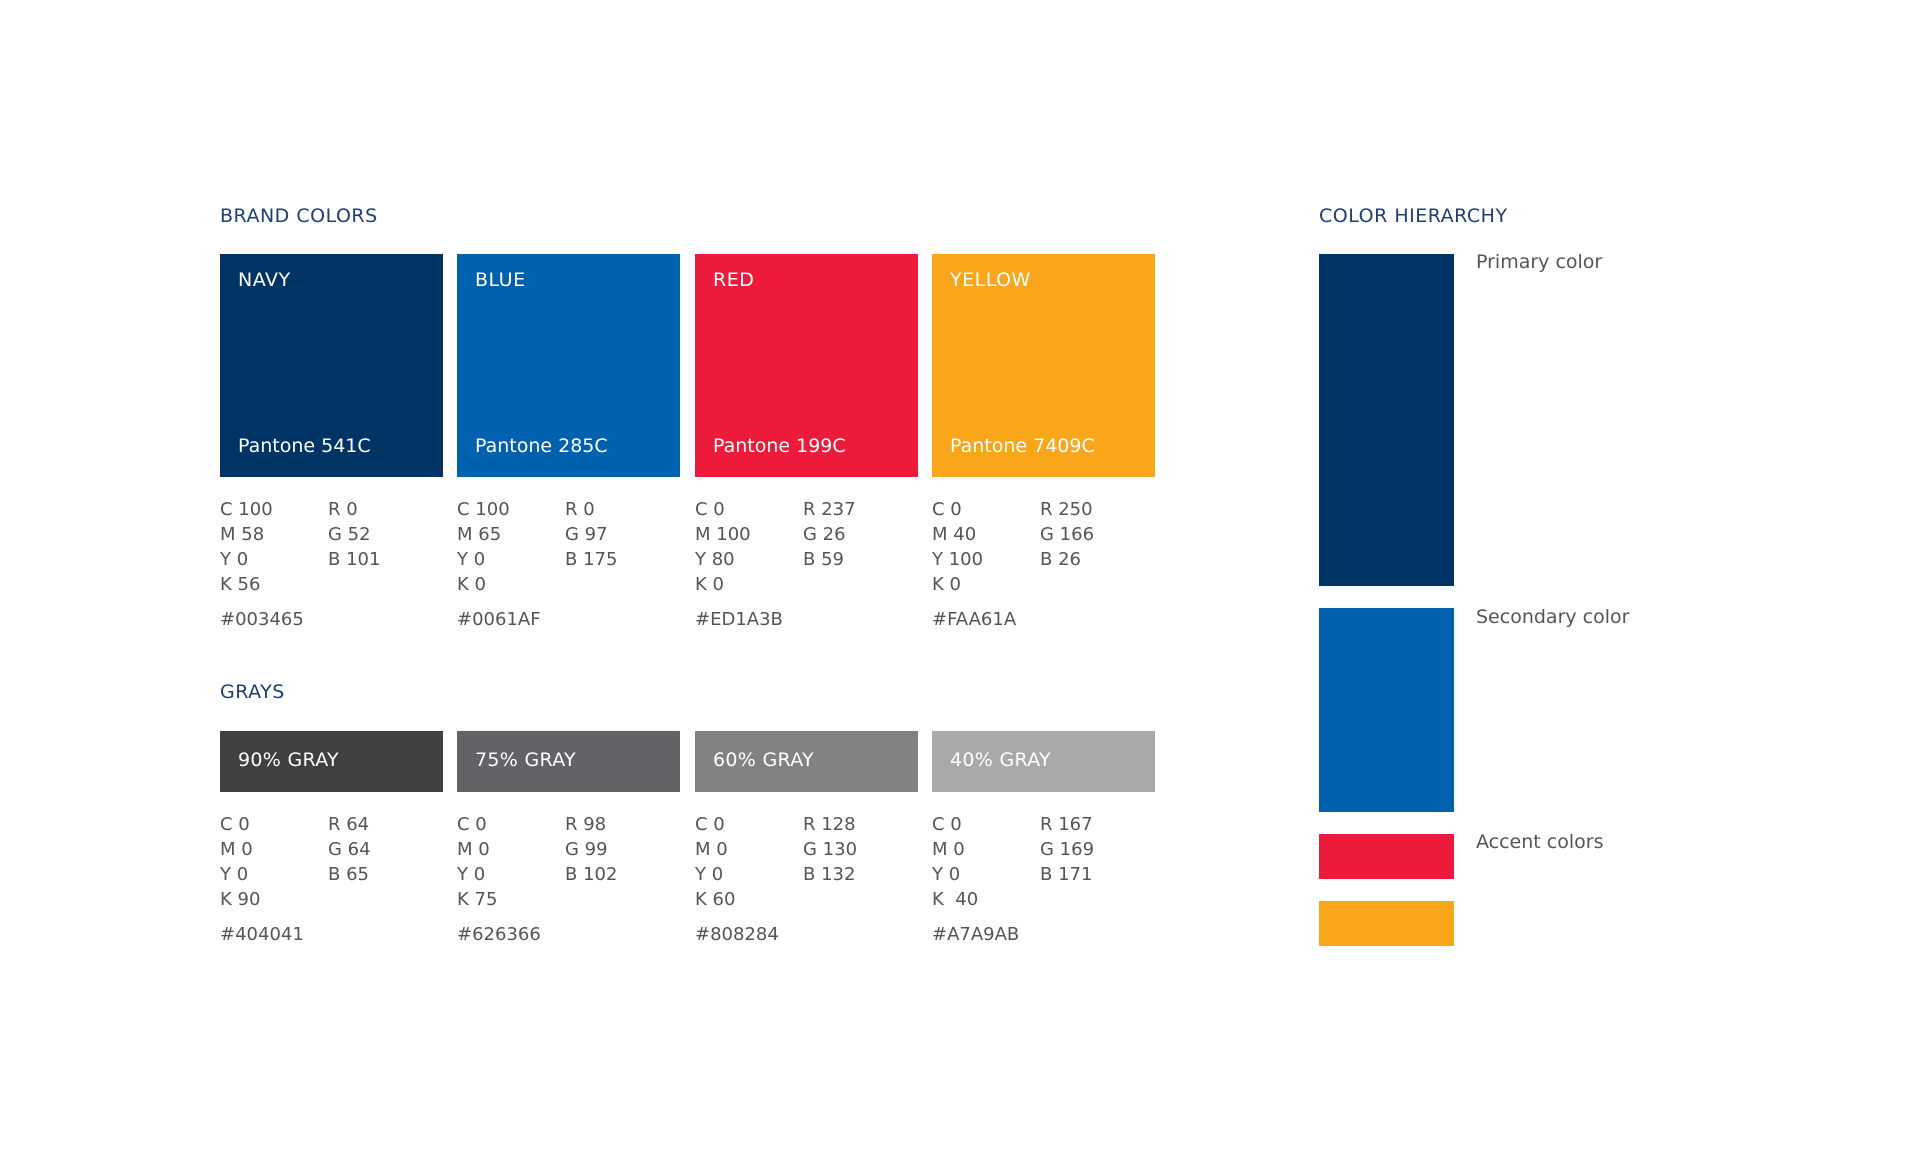 The width and height of the screenshot is (1920, 1163). I want to click on hierarchy-accent-red-block, so click(1386, 856).